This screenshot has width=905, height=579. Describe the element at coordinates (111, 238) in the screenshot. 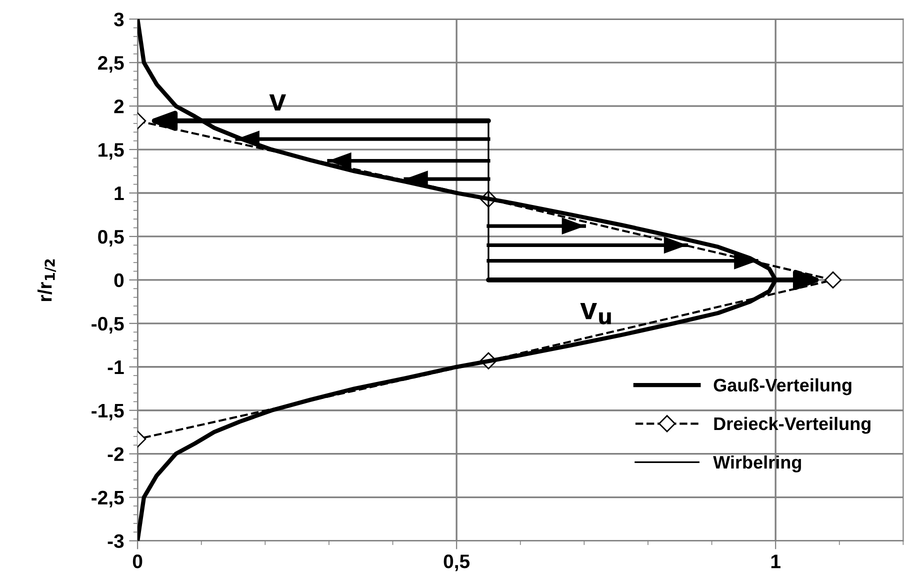

I see `y-tick-label: 0,5` at that location.